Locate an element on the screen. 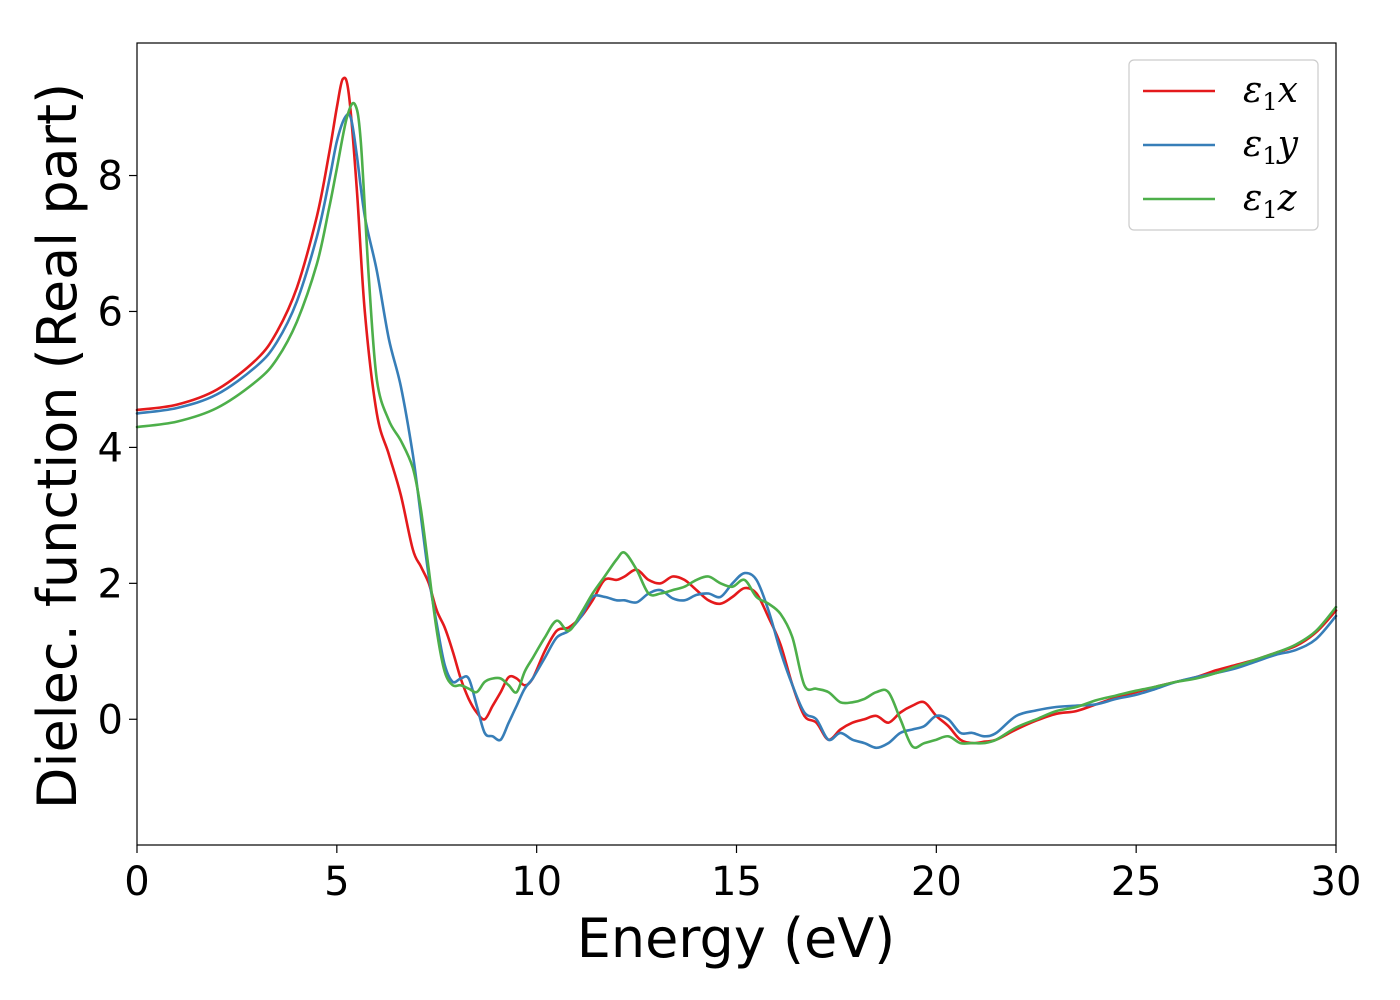  y-tick-label: 0 is located at coordinates (110, 720).